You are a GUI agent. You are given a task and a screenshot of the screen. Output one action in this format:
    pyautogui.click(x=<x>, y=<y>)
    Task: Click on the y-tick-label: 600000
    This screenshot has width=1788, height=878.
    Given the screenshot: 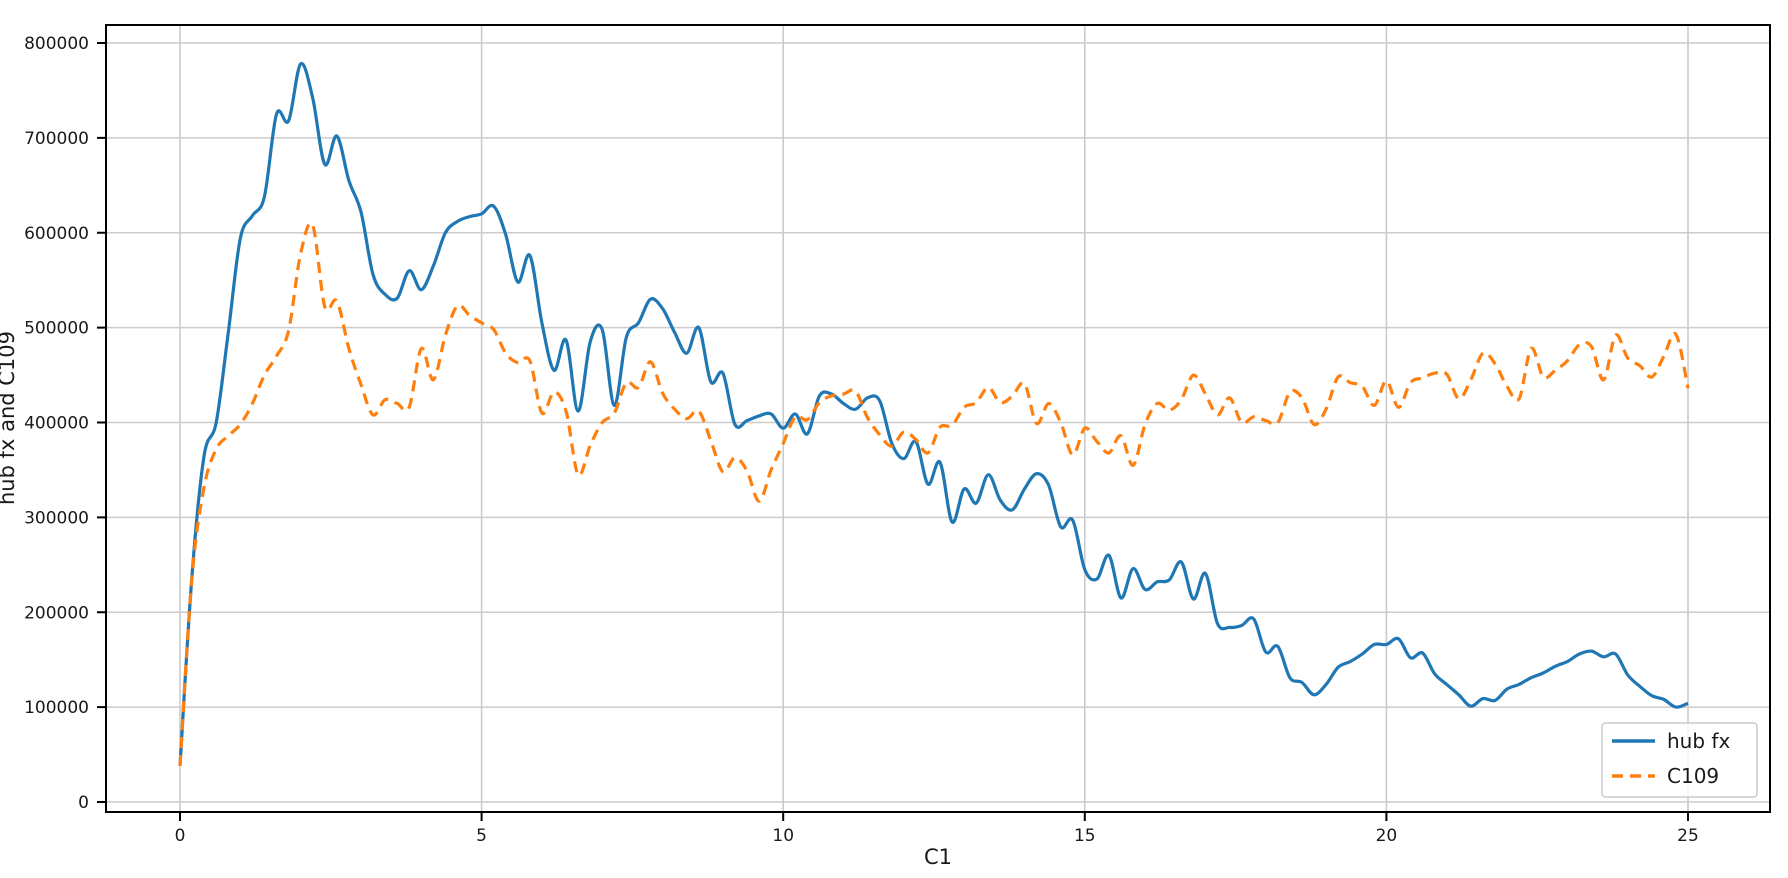 What is the action you would take?
    pyautogui.click(x=56, y=234)
    